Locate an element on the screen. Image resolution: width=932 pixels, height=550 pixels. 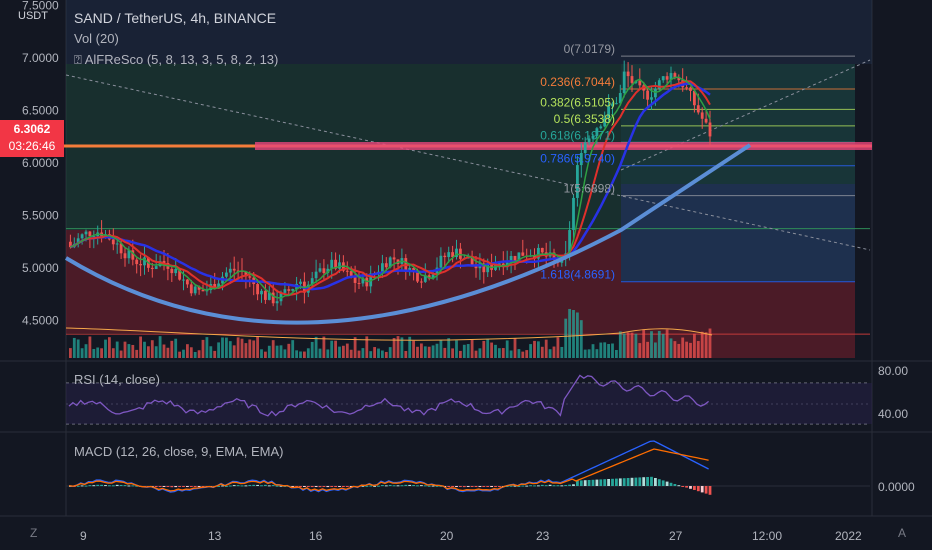
symbol-title: SAND / TetherUS, 4h, BINANCE is located at coordinates (175, 18).